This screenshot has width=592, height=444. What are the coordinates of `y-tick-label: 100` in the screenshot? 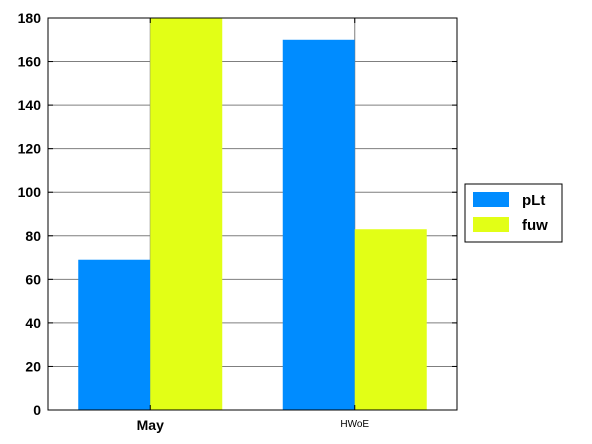 It's located at (30, 192).